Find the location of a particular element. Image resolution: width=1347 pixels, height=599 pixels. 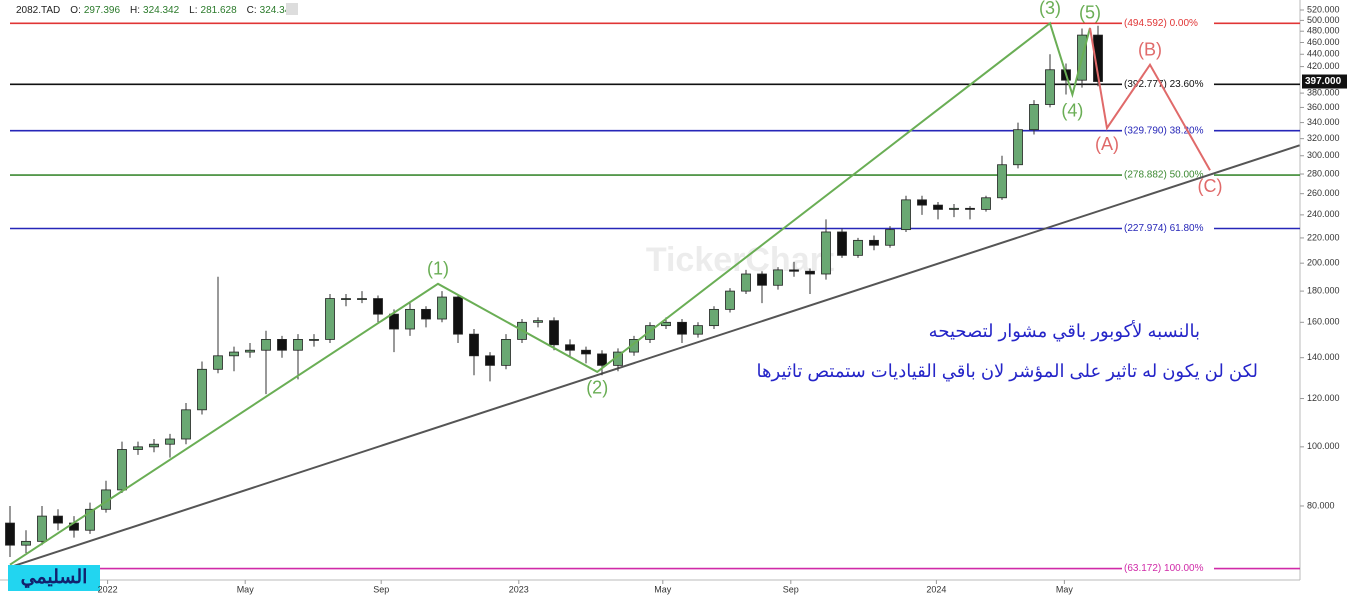

fib-label: (227.974) 61.80% is located at coordinates (1164, 228).